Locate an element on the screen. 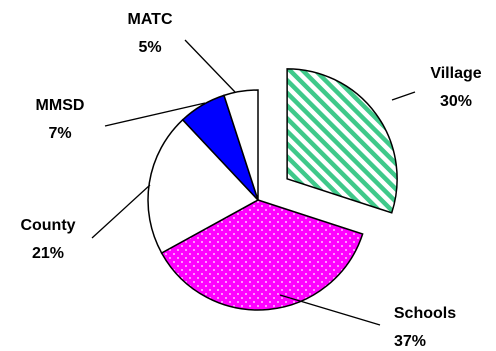 The image size is (496, 351). leader-line-village is located at coordinates (403, 96).